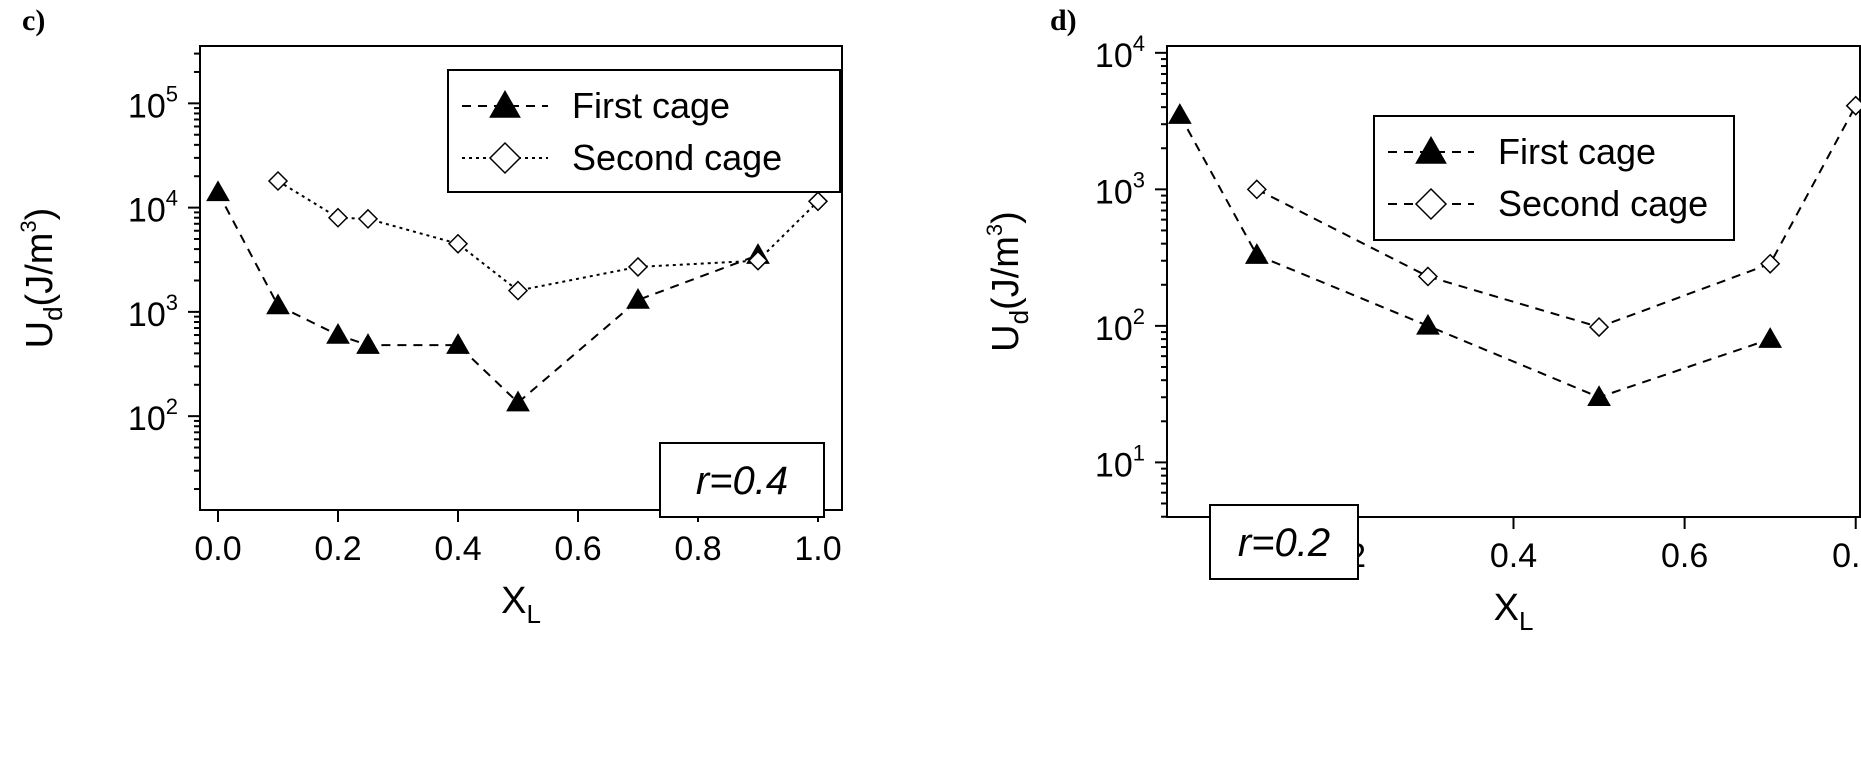 This screenshot has width=1861, height=763. I want to click on annotation: r=0.4, so click(742, 480).